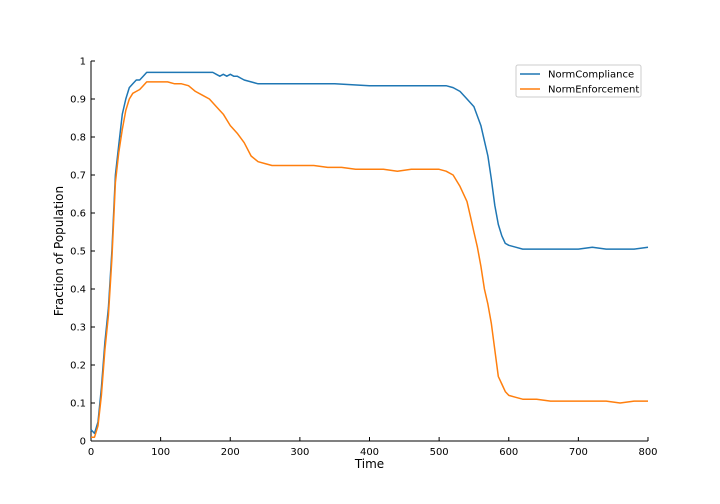  I want to click on legend: NormCompliance NormEnforcement, so click(578, 81).